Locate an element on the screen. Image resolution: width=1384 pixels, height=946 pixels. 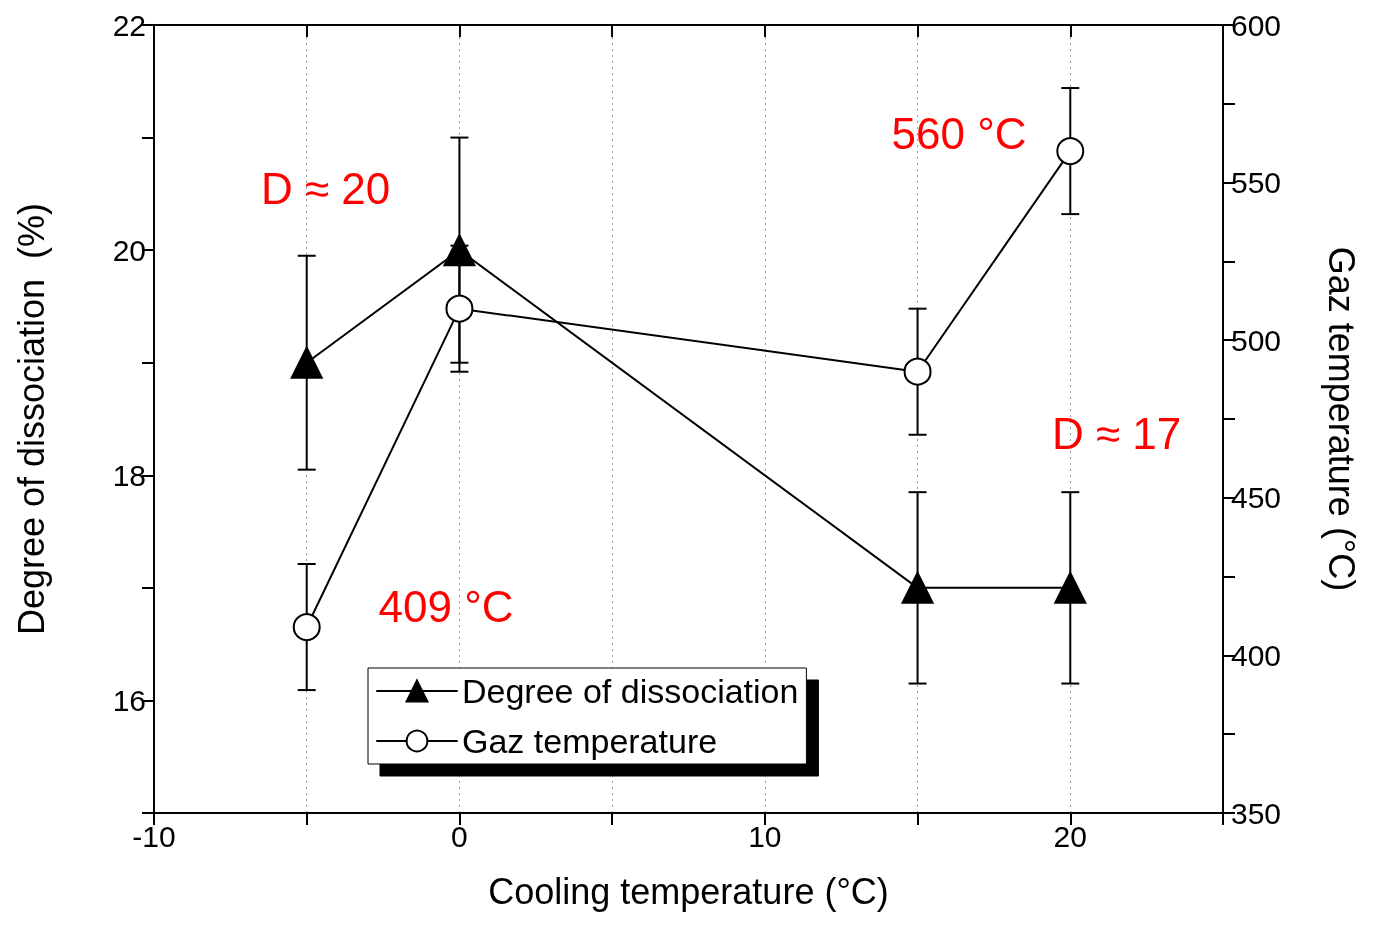
y2-tick-label: 550 is located at coordinates (1256, 183).